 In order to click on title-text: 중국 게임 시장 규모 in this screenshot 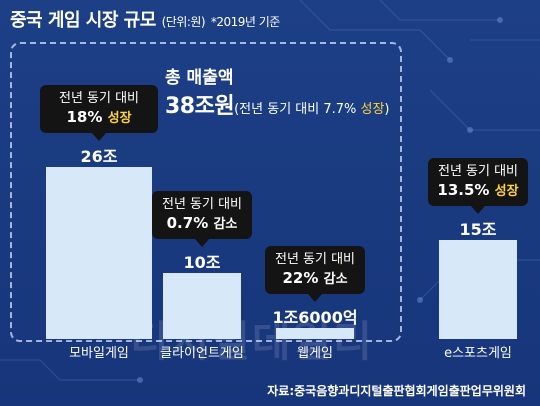, I will do `click(83, 20)`.